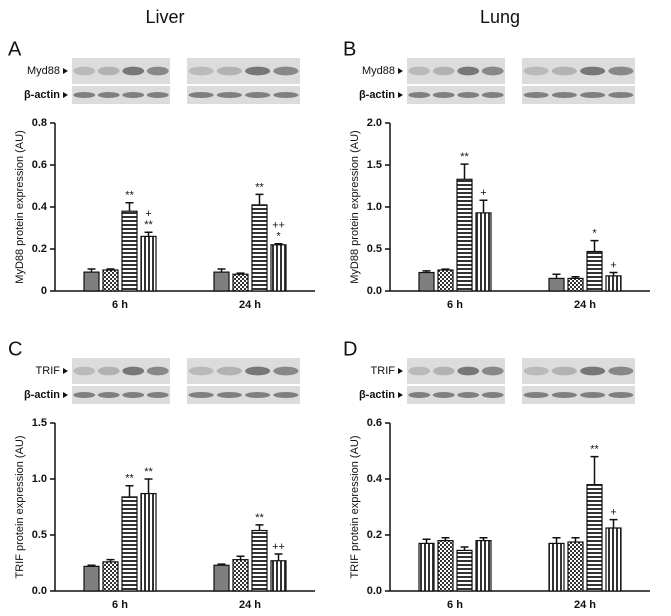 The image size is (671, 616). What do you see at coordinates (20, 206) in the screenshot?
I see `y-axis-label: MyD88 protein expression (AU)` at bounding box center [20, 206].